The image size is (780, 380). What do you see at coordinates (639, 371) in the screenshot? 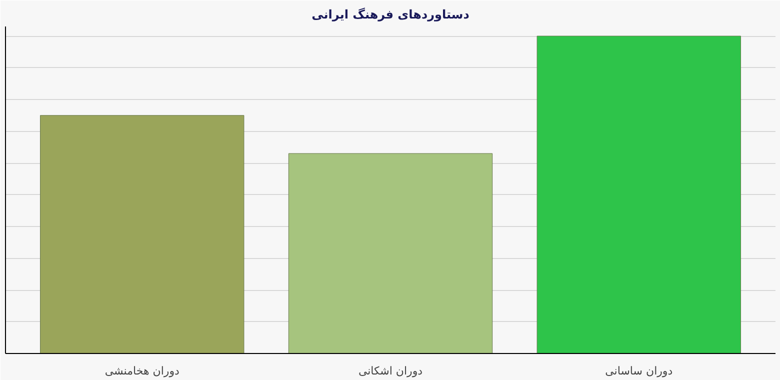
I see `x-tick-label: دوران ساسانی` at bounding box center [639, 371].